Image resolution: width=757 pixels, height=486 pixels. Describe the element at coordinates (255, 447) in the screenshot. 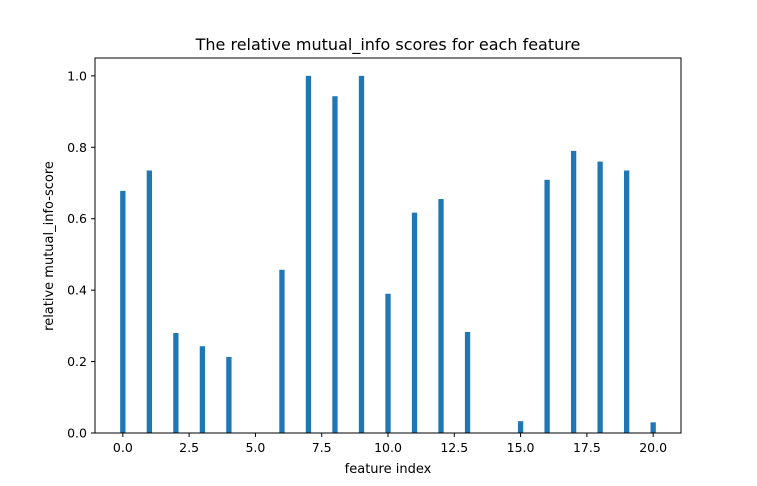

I see `x-tick-label: 5.0` at that location.